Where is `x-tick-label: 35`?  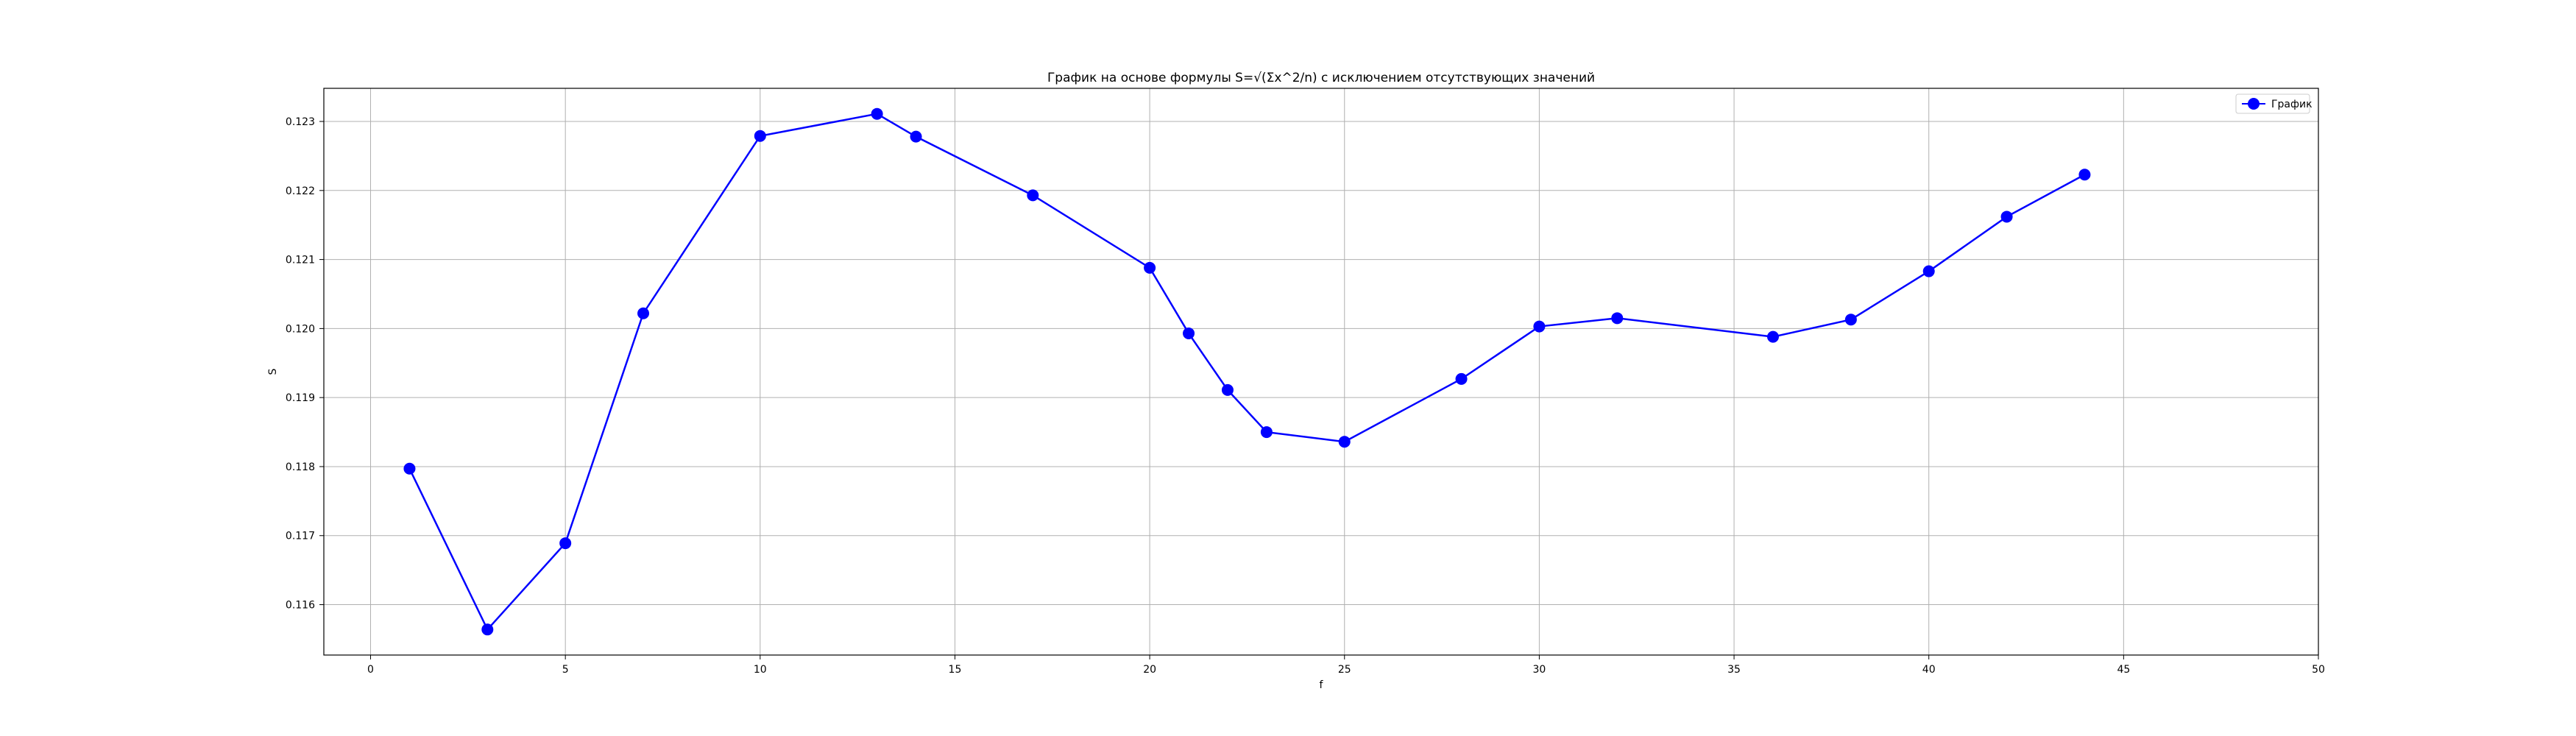
x-tick-label: 35 is located at coordinates (1734, 670).